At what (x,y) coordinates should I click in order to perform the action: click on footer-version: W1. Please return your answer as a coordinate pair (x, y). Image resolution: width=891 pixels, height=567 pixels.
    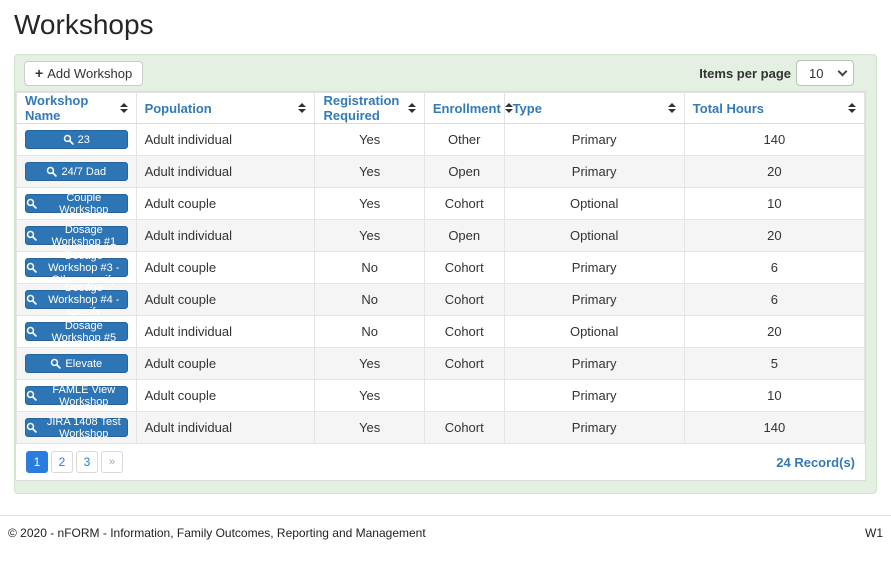
    Looking at the image, I should click on (874, 533).